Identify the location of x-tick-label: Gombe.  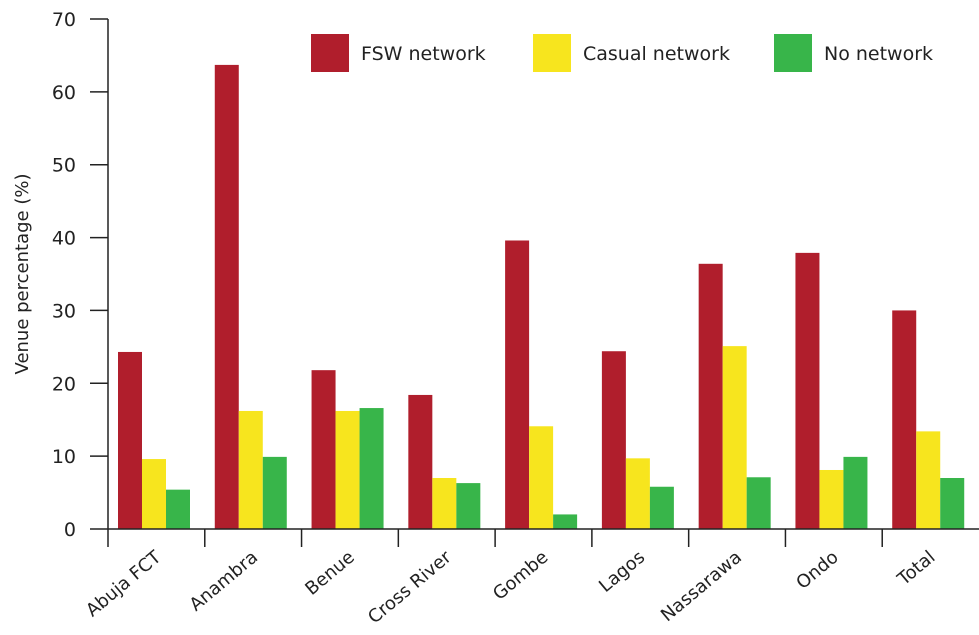
(520, 576).